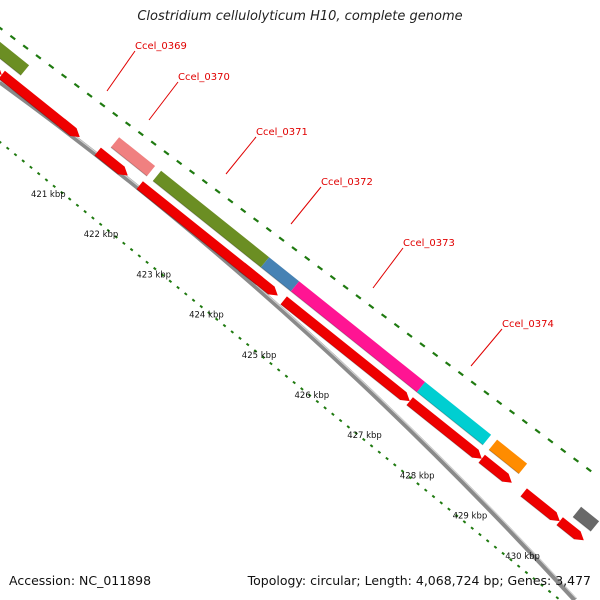  Describe the element at coordinates (522, 557) in the screenshot. I see `tick-label: 430 kbp` at that location.